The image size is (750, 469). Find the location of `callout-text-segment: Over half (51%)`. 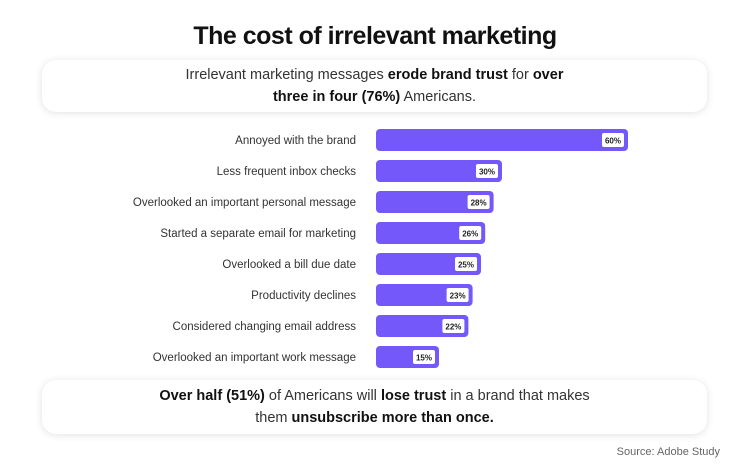

callout-text-segment: Over half (51%) is located at coordinates (212, 396).